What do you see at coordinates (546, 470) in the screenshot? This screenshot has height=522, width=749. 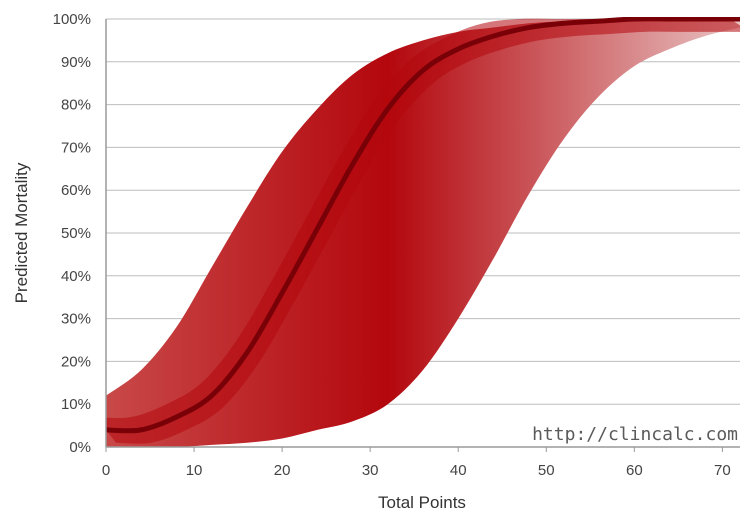 I see `x-tick-label-50: 50` at bounding box center [546, 470].